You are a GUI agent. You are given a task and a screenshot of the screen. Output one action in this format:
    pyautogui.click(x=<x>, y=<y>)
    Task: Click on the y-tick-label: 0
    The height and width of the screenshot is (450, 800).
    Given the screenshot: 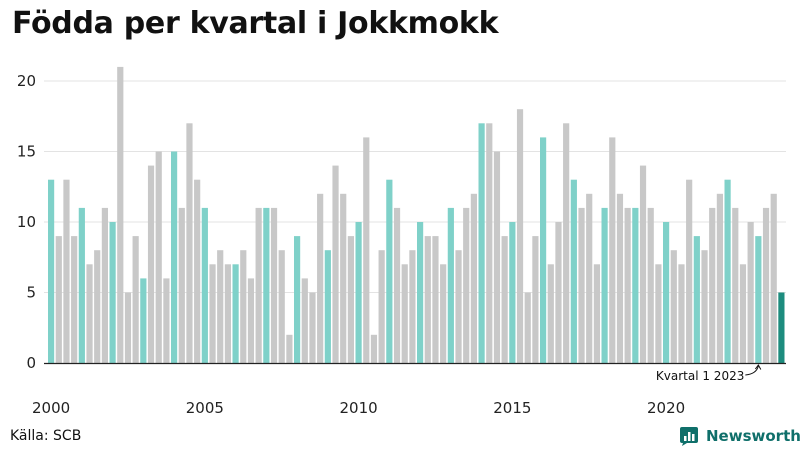 What is the action you would take?
    pyautogui.click(x=31, y=363)
    